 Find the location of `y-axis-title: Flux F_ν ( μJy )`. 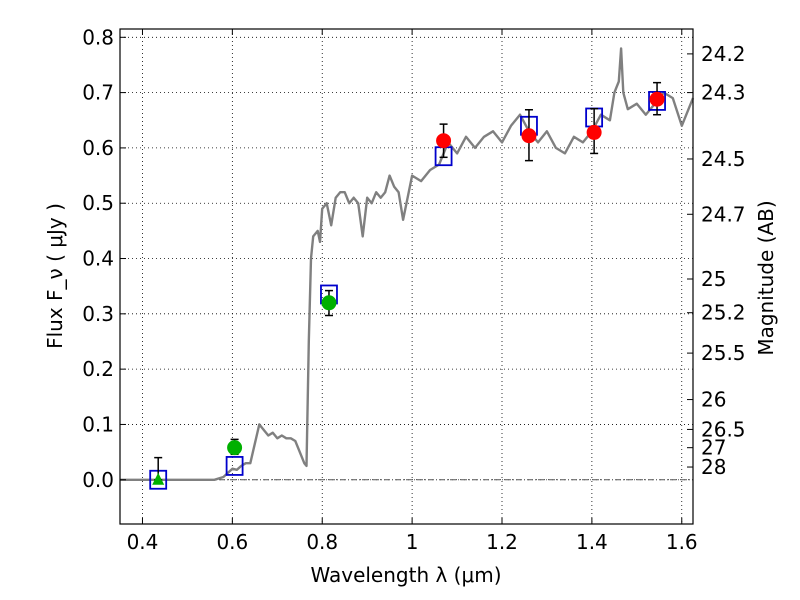

y-axis-title: Flux F_ν ( μJy ) is located at coordinates (55, 276).